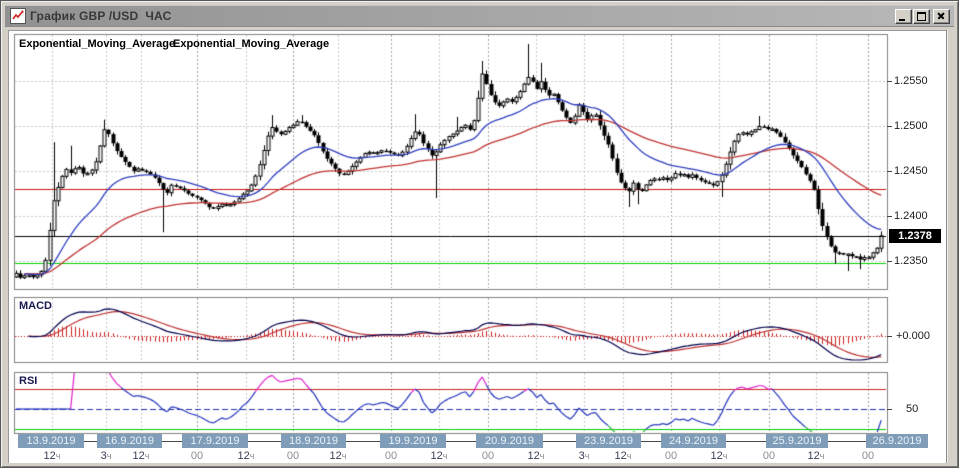 This screenshot has width=959, height=468. What do you see at coordinates (473, 441) in the screenshot?
I see `date-axis-line` at bounding box center [473, 441].